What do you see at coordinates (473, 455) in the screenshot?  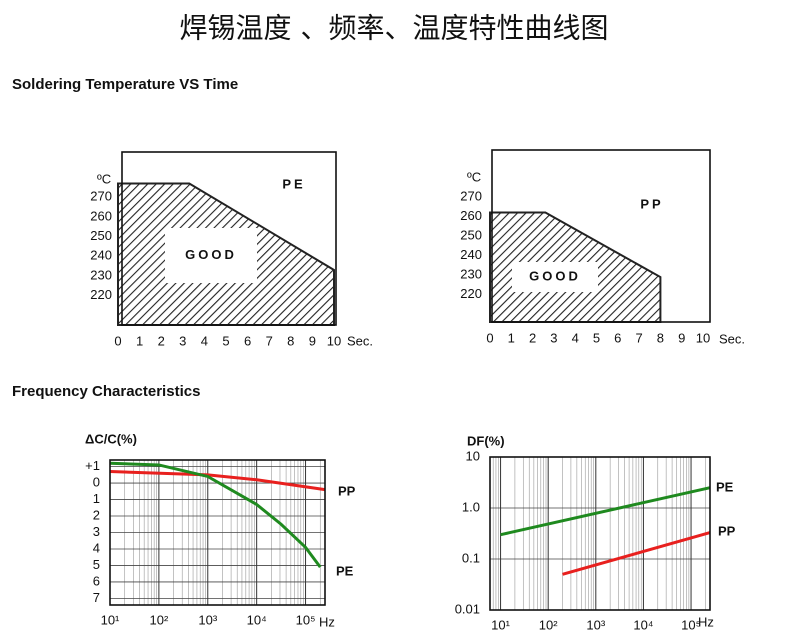 I see `y-tick-label: 10` at bounding box center [473, 455].